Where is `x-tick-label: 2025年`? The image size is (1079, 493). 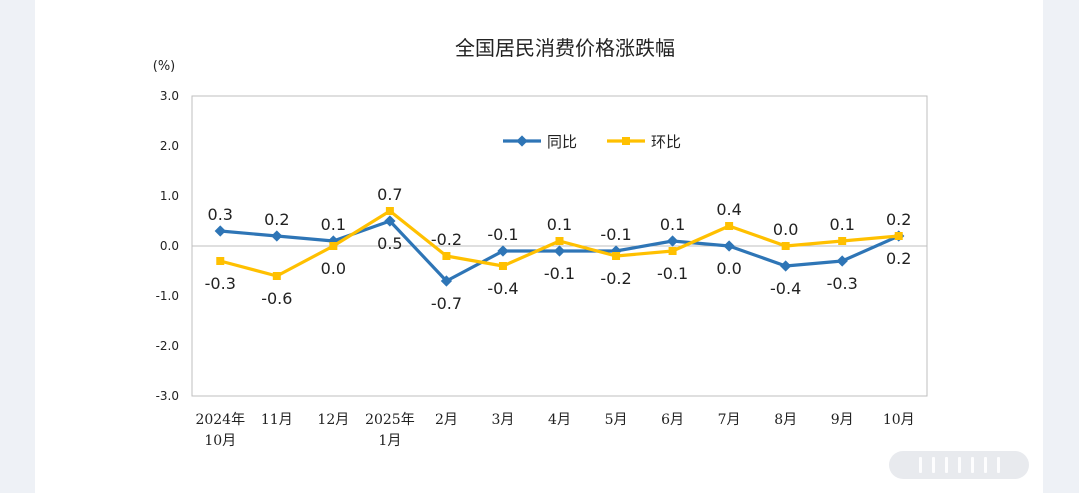
x-tick-label: 2025年 is located at coordinates (390, 420).